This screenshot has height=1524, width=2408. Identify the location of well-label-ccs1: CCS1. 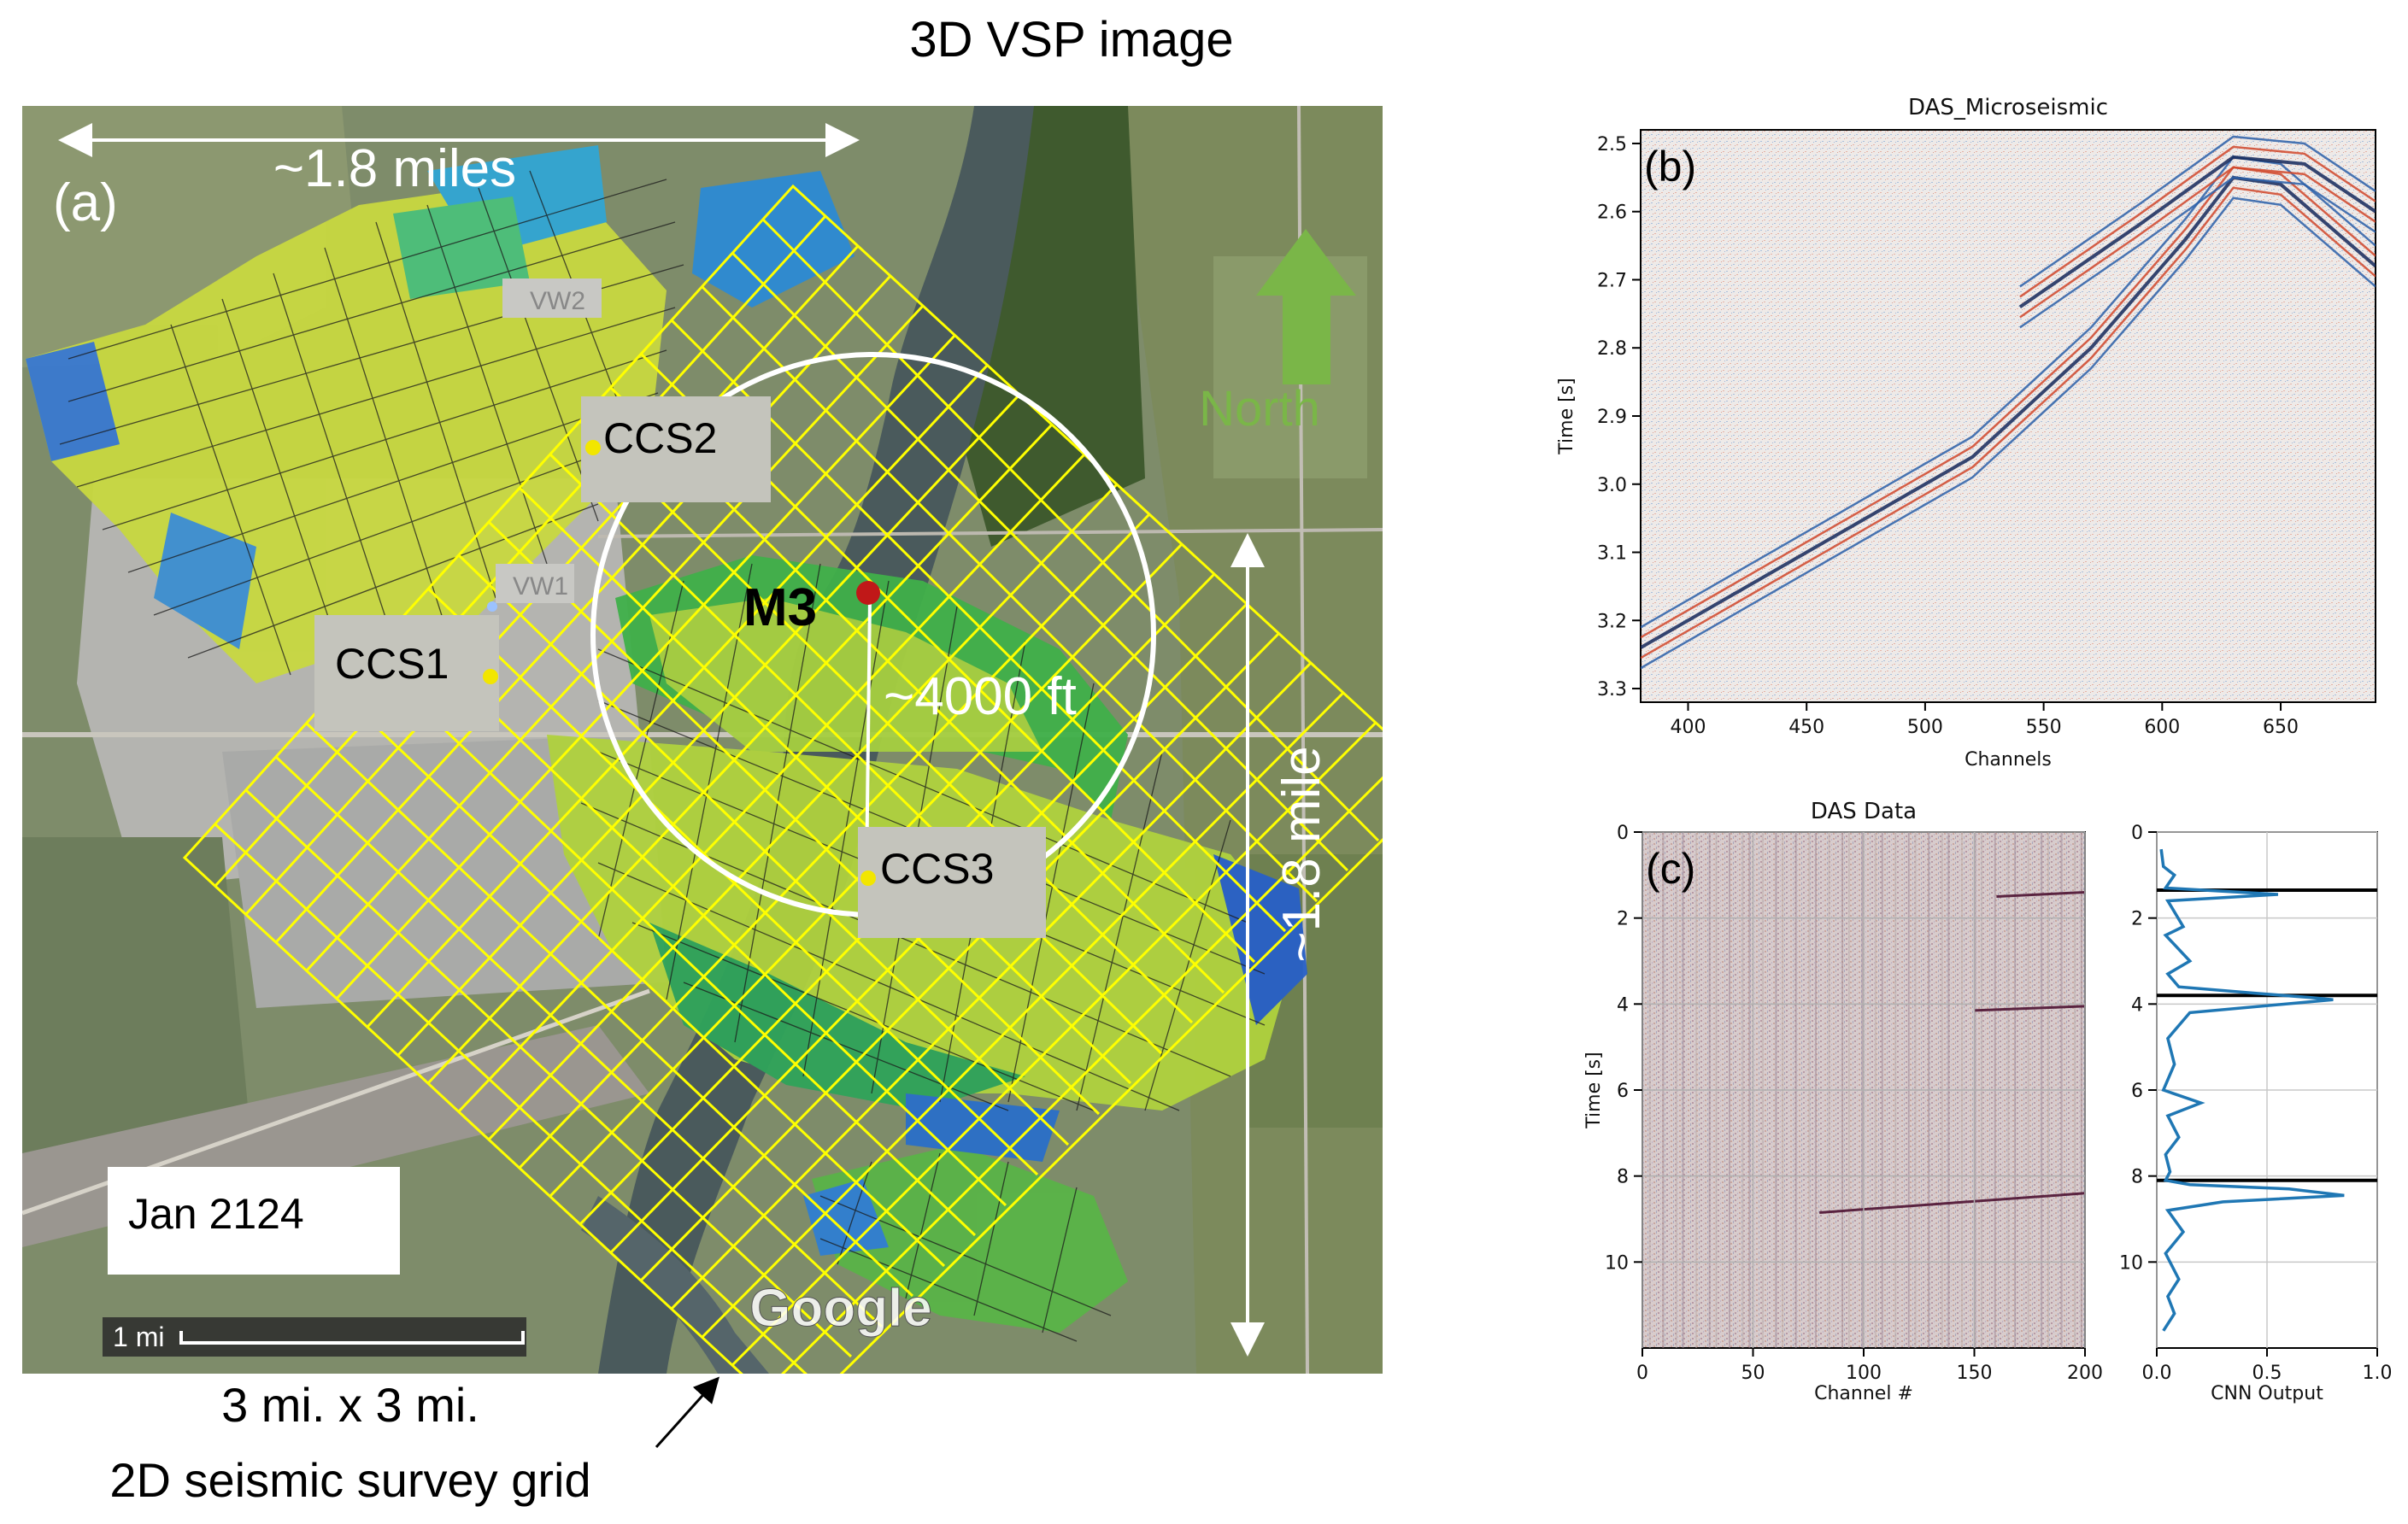
(392, 664).